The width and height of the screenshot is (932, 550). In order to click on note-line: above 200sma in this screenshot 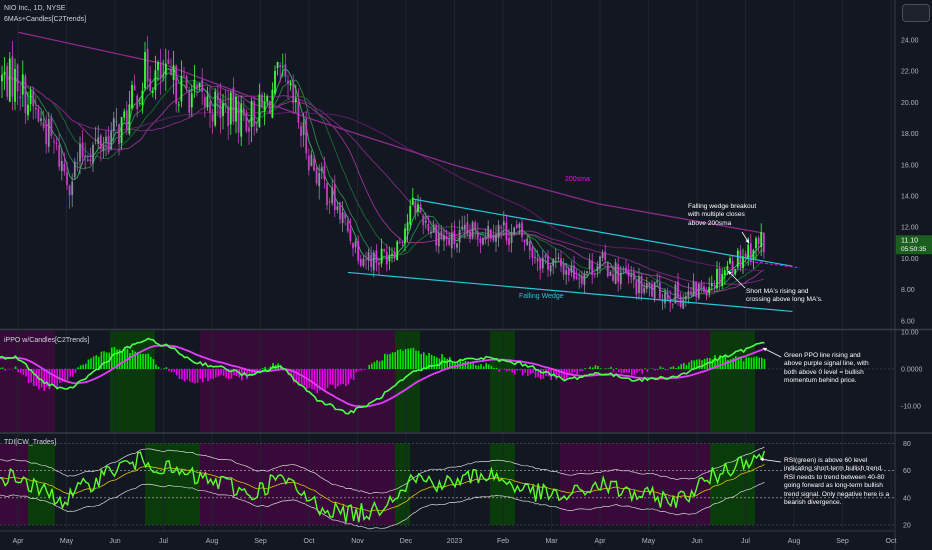, I will do `click(710, 223)`.